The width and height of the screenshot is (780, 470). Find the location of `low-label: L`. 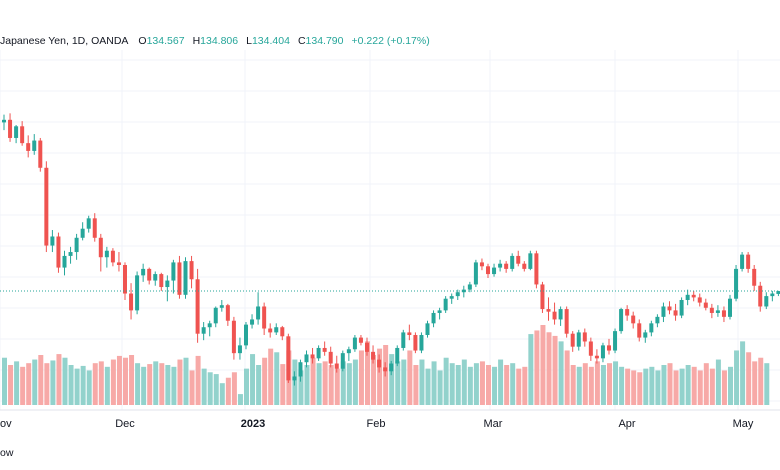

low-label: L is located at coordinates (249, 41).